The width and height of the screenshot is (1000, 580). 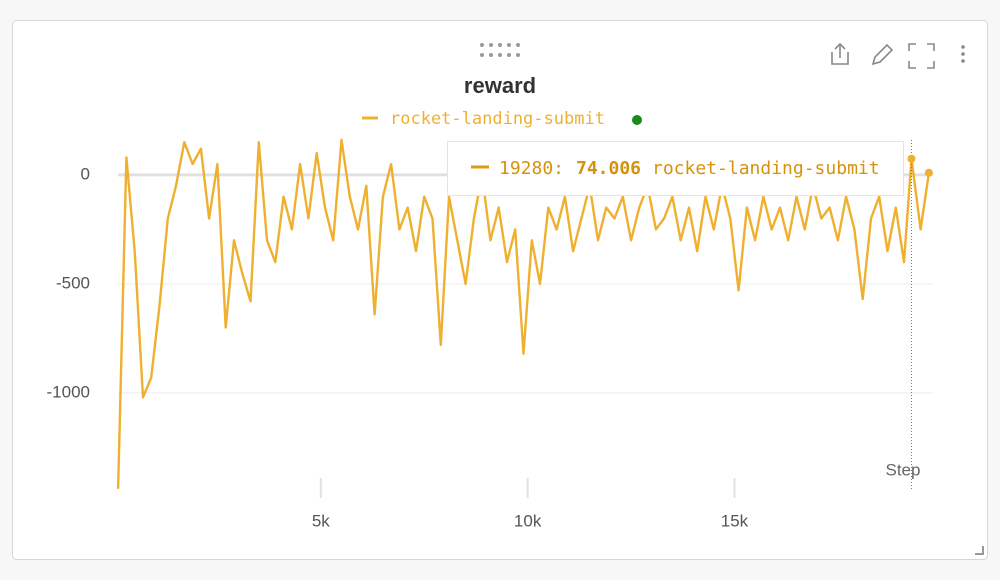 What do you see at coordinates (963, 54) in the screenshot?
I see `menu-icon` at bounding box center [963, 54].